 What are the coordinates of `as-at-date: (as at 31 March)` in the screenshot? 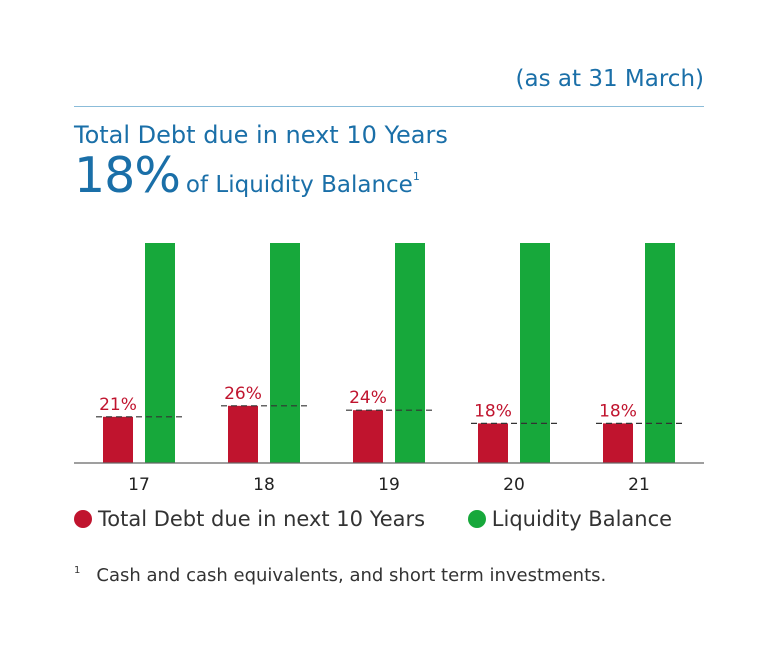 It's located at (609, 79).